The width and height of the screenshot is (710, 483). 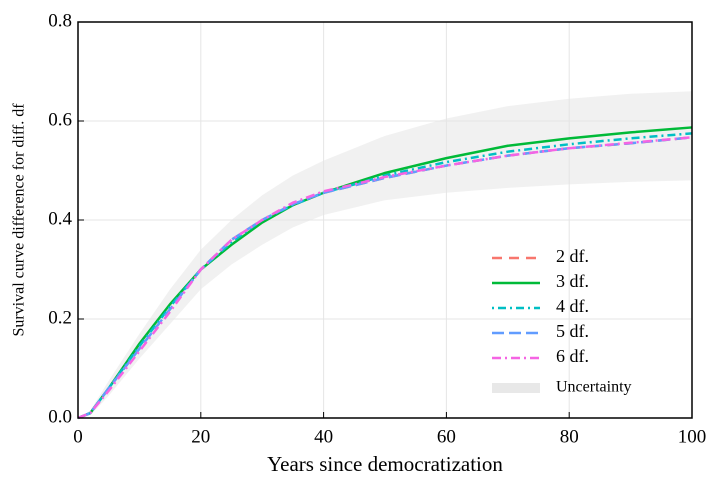 I want to click on x-tick-label: 0, so click(x=78, y=436).